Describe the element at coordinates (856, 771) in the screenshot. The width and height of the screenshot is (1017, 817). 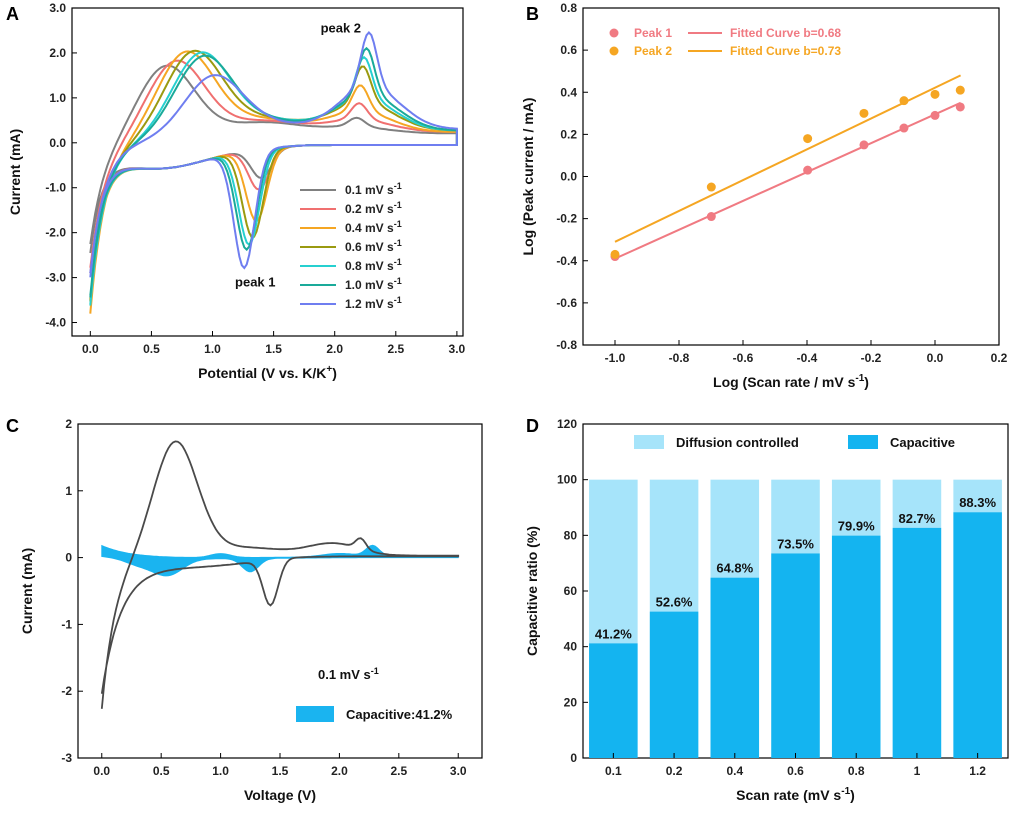
I see `x-tick-label: 0.8` at that location.